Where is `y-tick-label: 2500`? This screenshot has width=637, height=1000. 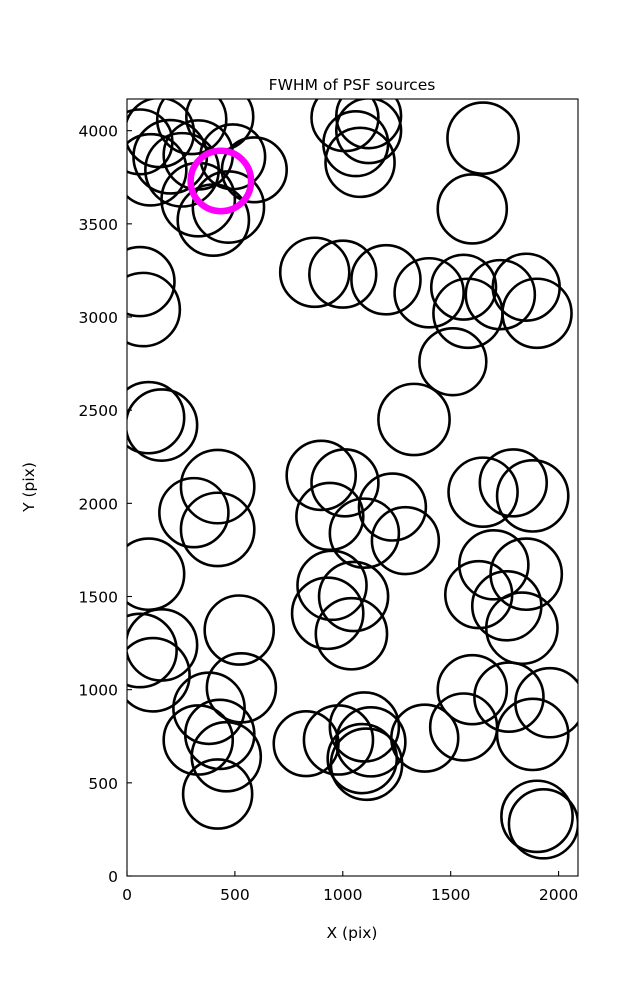 y-tick-label: 2500 is located at coordinates (98, 411).